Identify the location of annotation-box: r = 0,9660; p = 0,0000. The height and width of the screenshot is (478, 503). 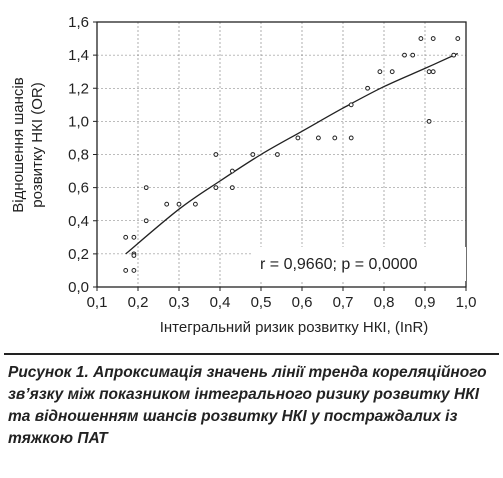
(359, 264).